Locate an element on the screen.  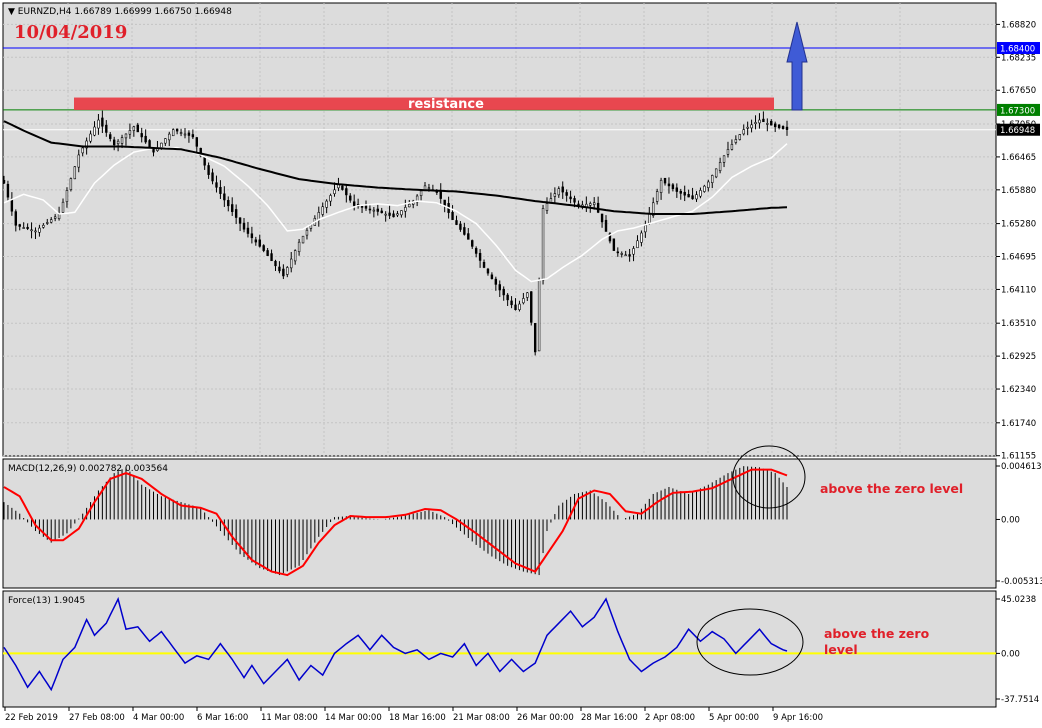
force-tick-label: 0.00 is located at coordinates (1010, 654).